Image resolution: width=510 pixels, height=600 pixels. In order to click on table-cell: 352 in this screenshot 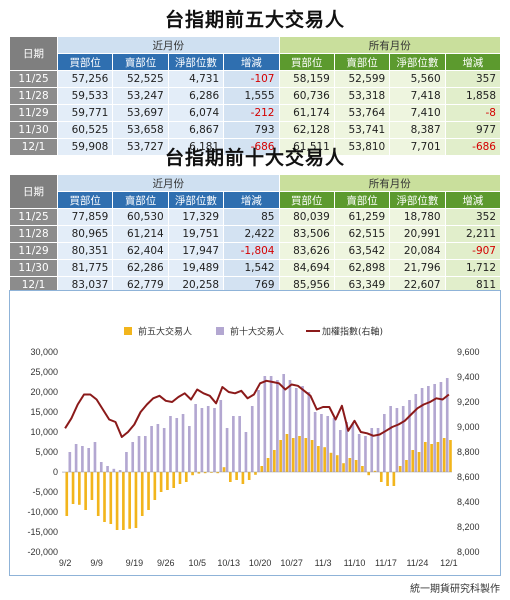, I will do `click(473, 217)`.